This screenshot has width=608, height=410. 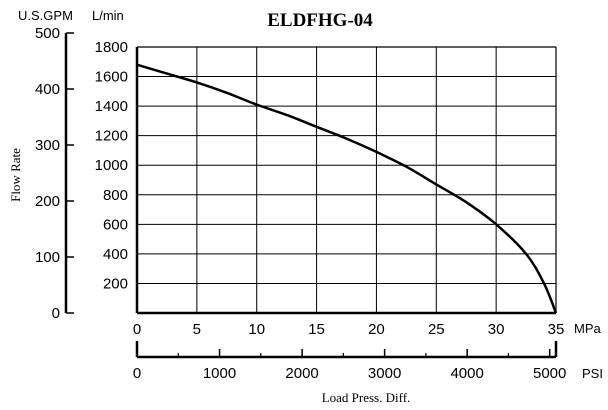 I want to click on y-axis-label: Flow Rate, so click(x=15, y=175).